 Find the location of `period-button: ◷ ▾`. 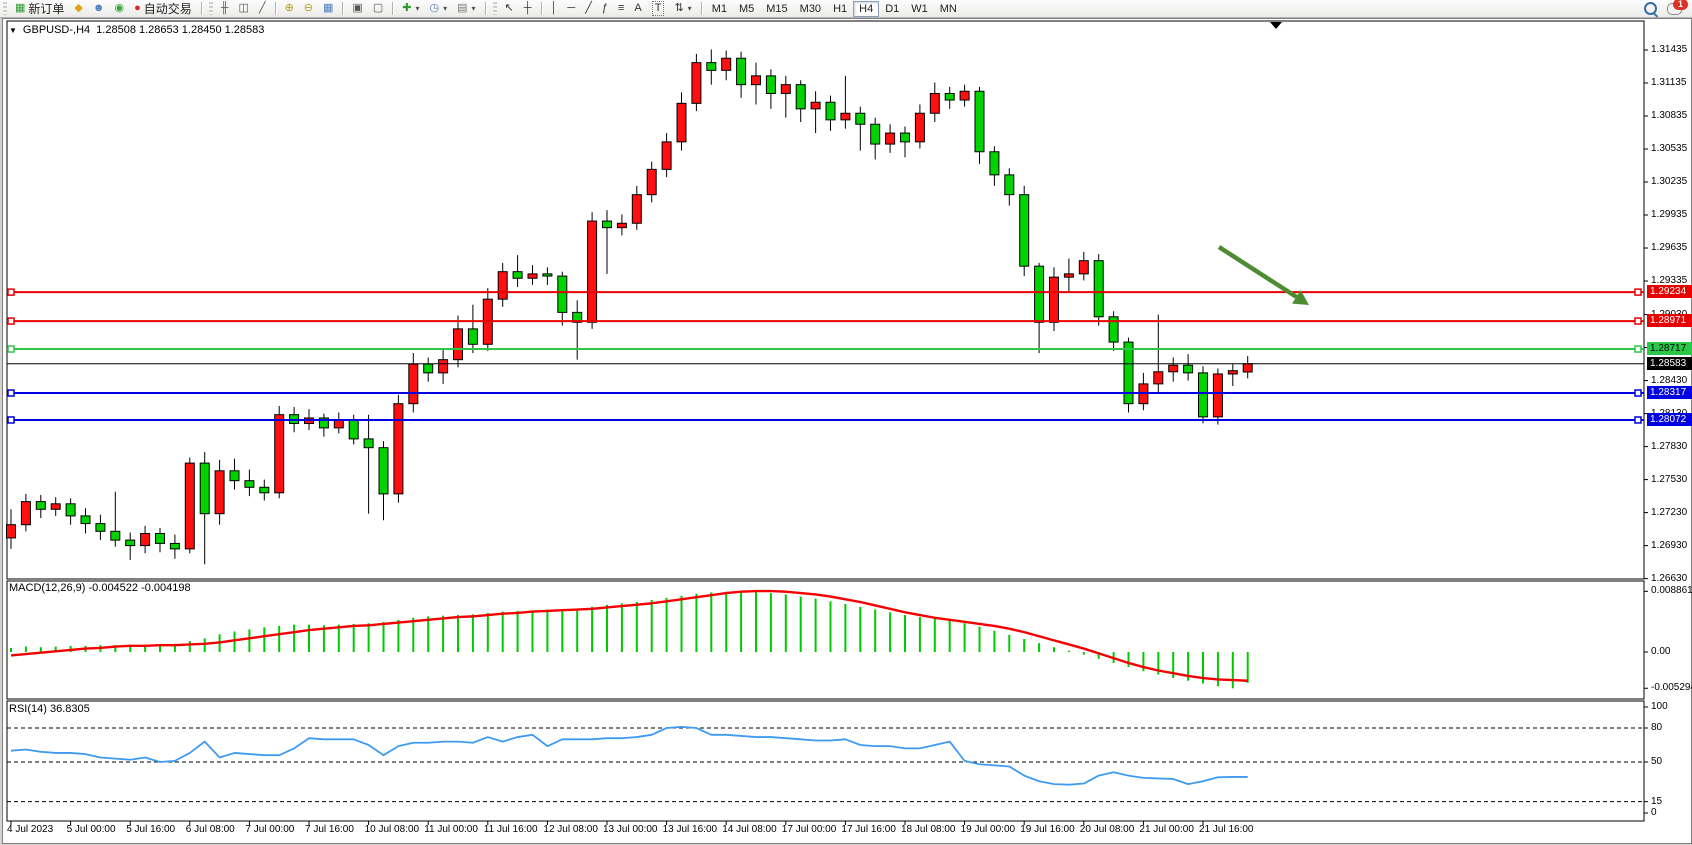

period-button: ◷ ▾ is located at coordinates (438, 8).